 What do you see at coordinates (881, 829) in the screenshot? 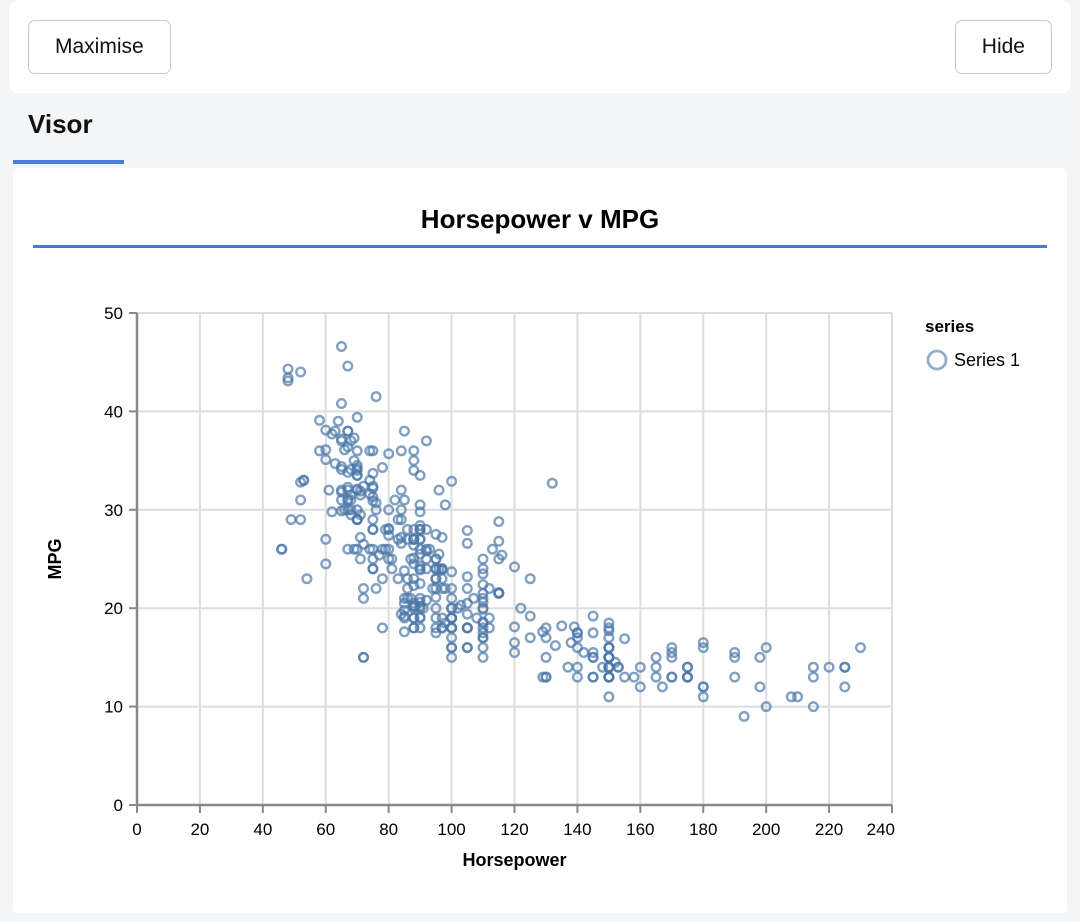
I see `svg-text: 240` at bounding box center [881, 829].